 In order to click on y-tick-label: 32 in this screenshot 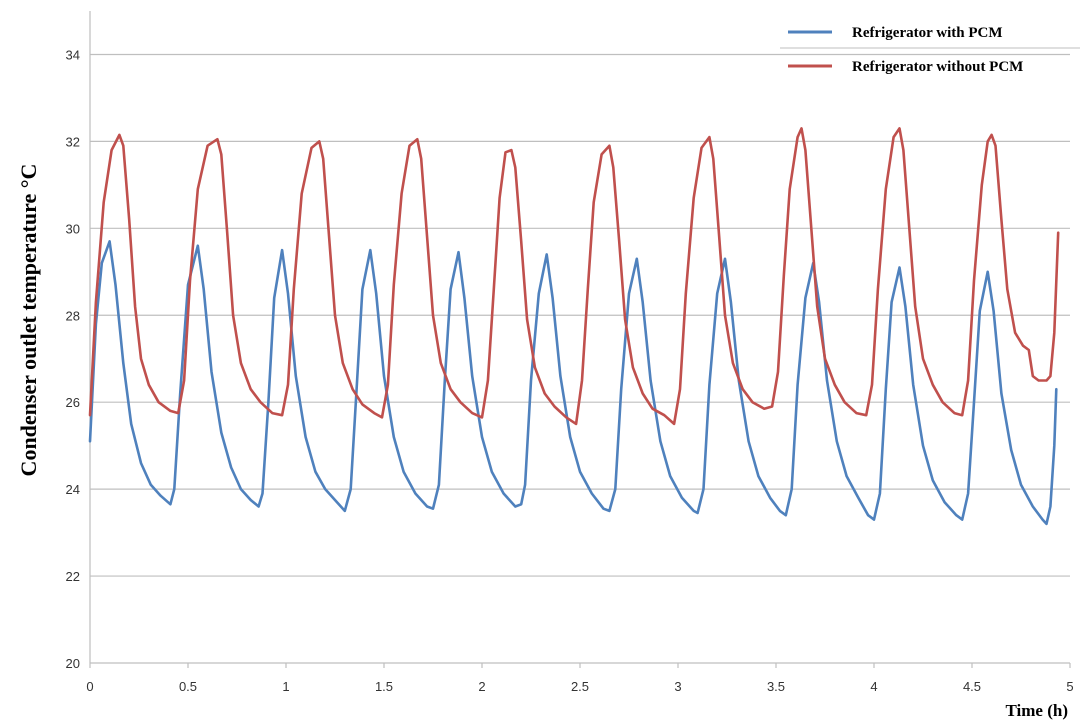, I will do `click(73, 141)`.